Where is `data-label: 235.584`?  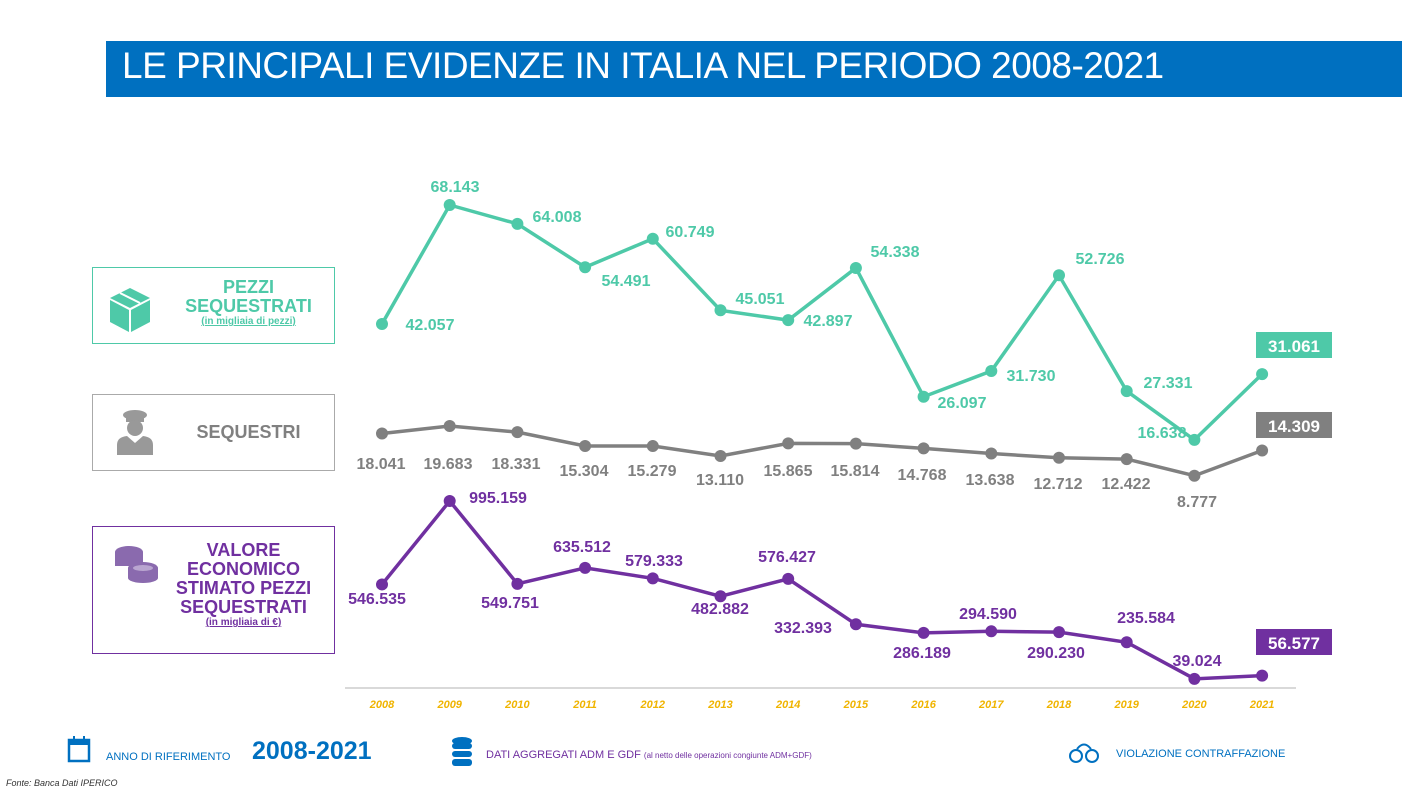 data-label: 235.584 is located at coordinates (1146, 618).